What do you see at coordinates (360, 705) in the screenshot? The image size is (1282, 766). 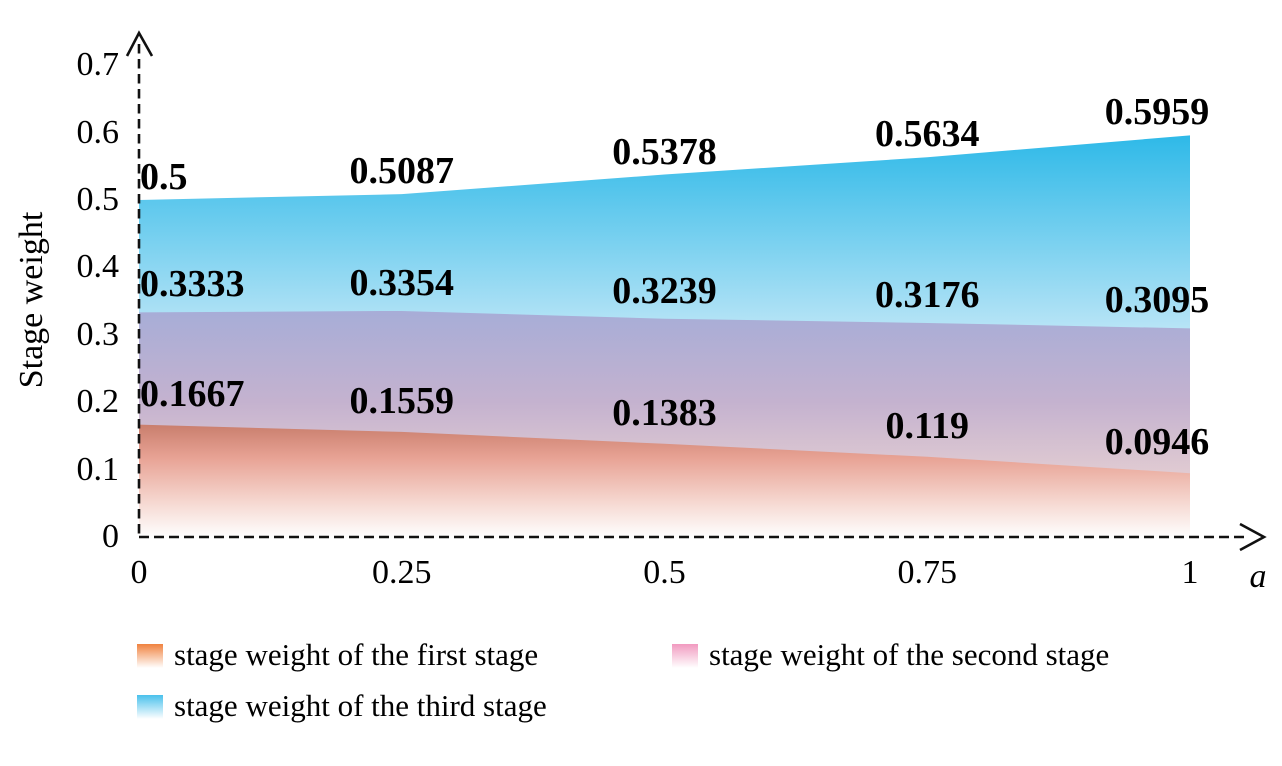 I see `legend-label-third-stage: stage weight of the third stage` at bounding box center [360, 705].